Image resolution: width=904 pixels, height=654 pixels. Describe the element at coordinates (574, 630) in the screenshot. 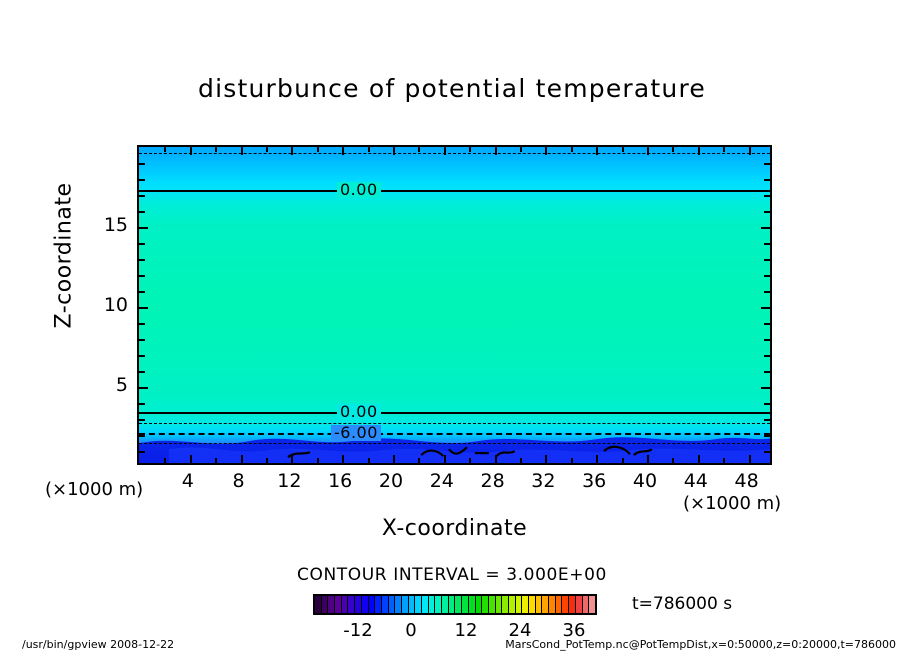

I see `colorbar-tick-label: 36` at that location.